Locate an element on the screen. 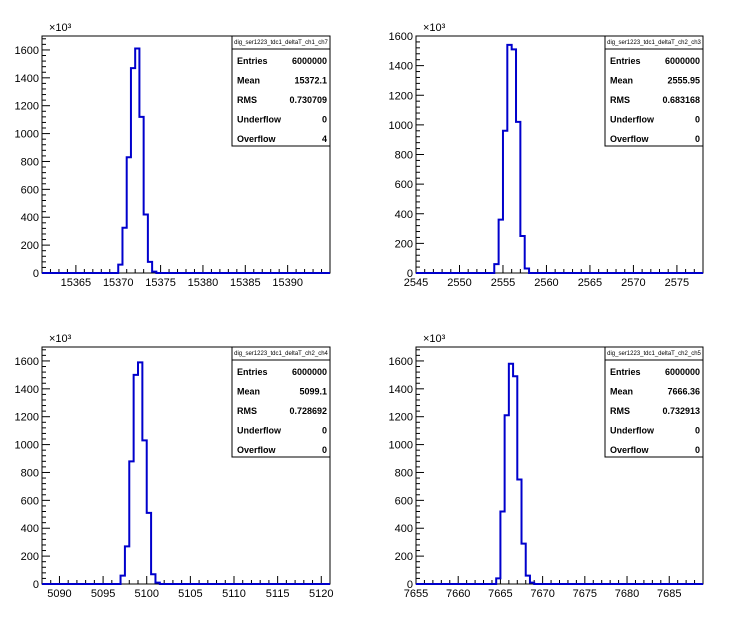 This screenshot has width=746, height=622. x-tick-label: 5100 is located at coordinates (146, 594).